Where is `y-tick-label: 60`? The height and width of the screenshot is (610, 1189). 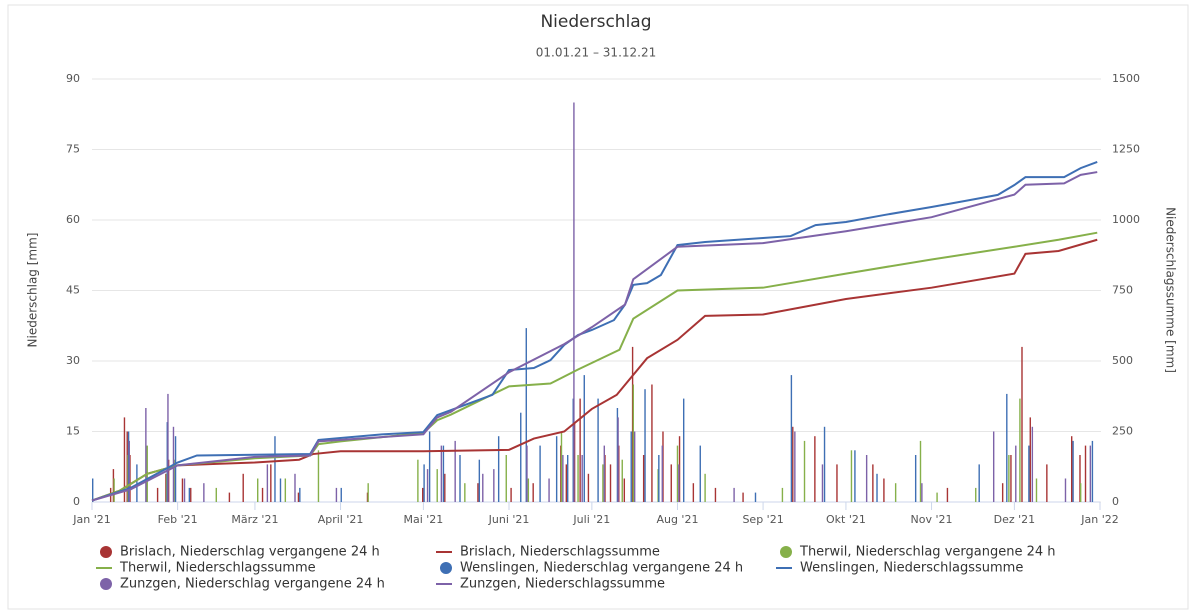
y-tick-label: 60 is located at coordinates (73, 219).